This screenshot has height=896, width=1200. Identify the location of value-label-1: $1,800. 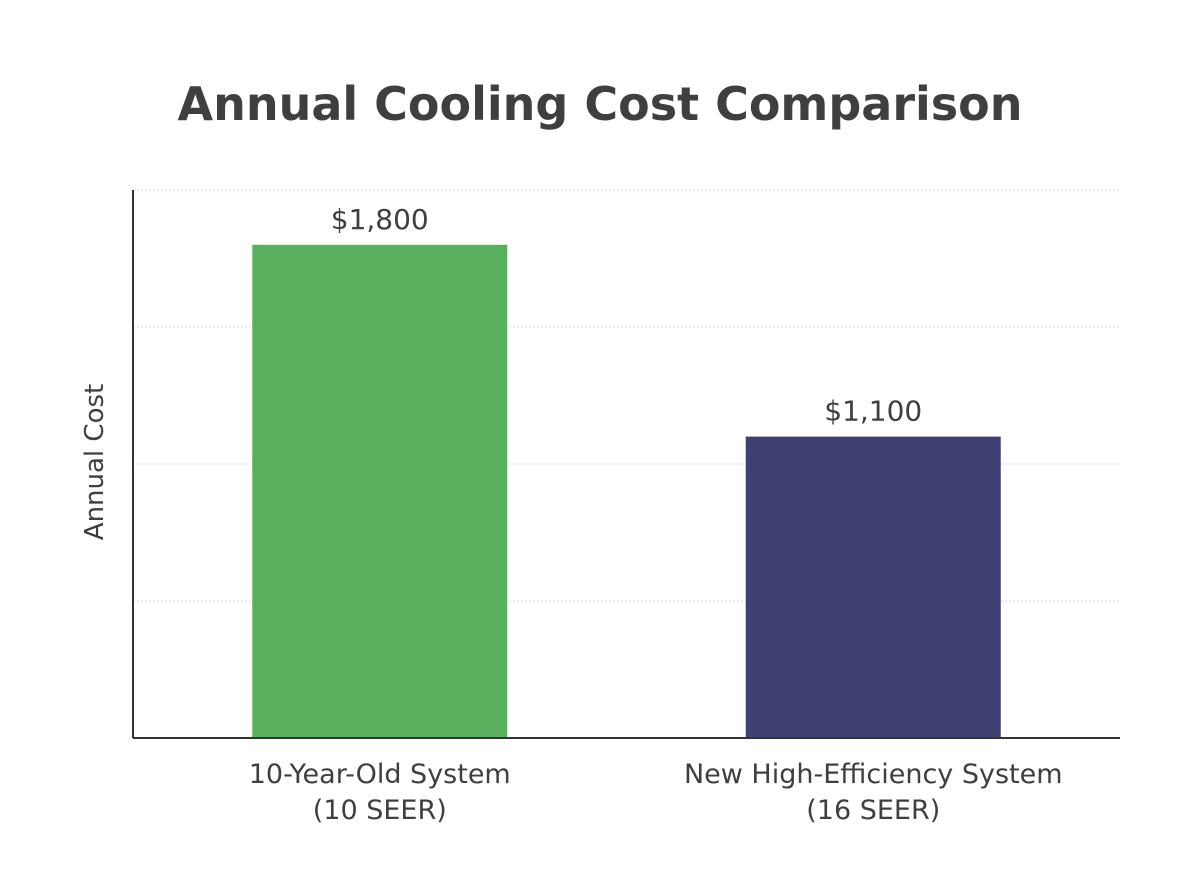
(380, 219).